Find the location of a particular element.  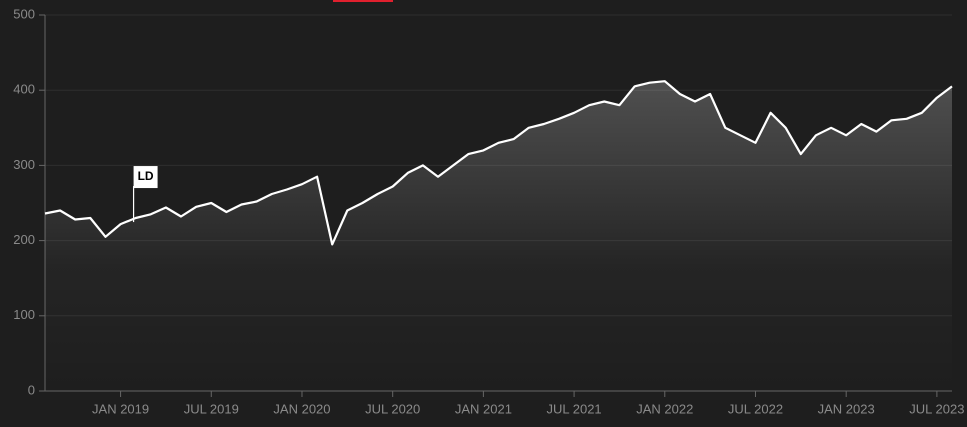

x-tick-label: JUL 2021 is located at coordinates (573, 408).